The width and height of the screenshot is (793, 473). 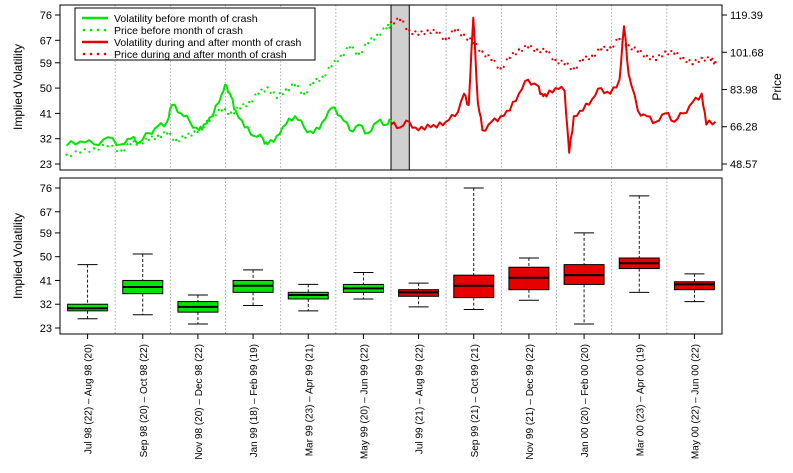 What do you see at coordinates (694, 286) in the screenshot?
I see `box-iqr` at bounding box center [694, 286].